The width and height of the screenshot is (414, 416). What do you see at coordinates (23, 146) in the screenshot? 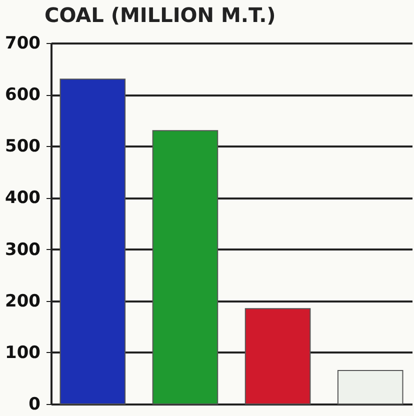
I see `y-tick-label: 500` at bounding box center [23, 146].